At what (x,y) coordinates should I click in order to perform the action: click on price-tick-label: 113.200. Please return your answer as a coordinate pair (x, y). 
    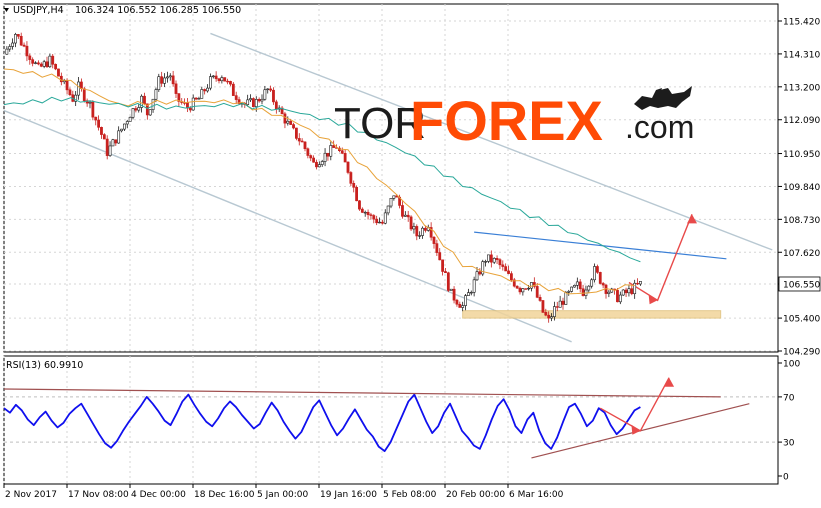
    Looking at the image, I should click on (801, 88).